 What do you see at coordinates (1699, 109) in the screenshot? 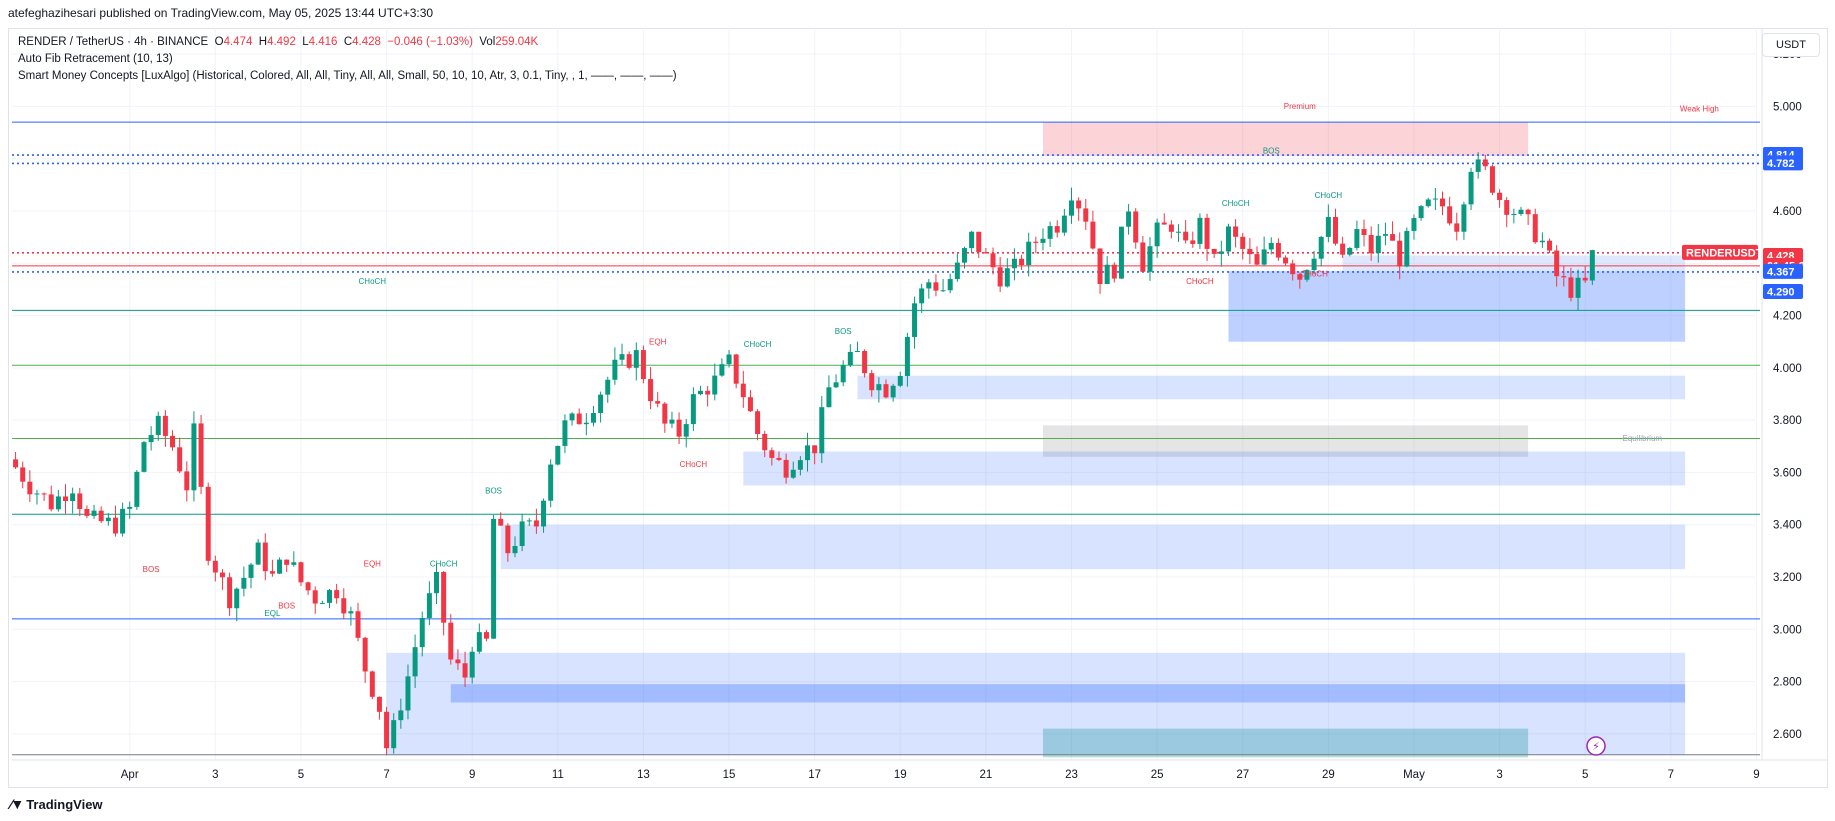
I see `smc-label: Weak High` at bounding box center [1699, 109].